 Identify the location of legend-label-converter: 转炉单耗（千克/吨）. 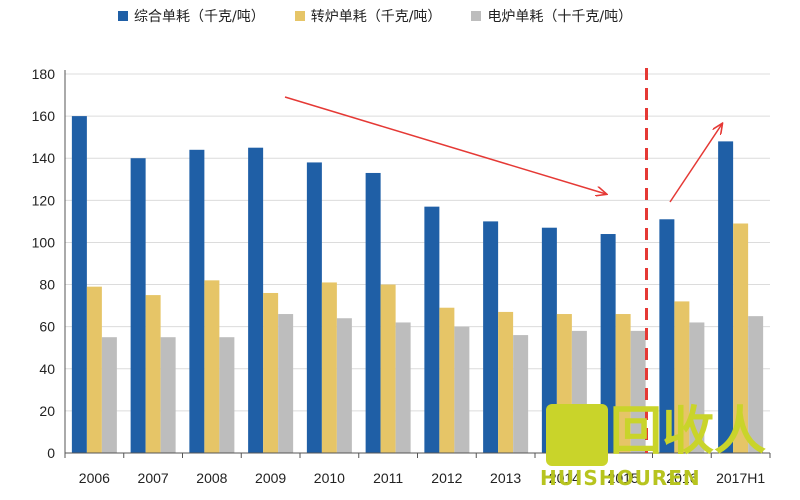
(376, 17).